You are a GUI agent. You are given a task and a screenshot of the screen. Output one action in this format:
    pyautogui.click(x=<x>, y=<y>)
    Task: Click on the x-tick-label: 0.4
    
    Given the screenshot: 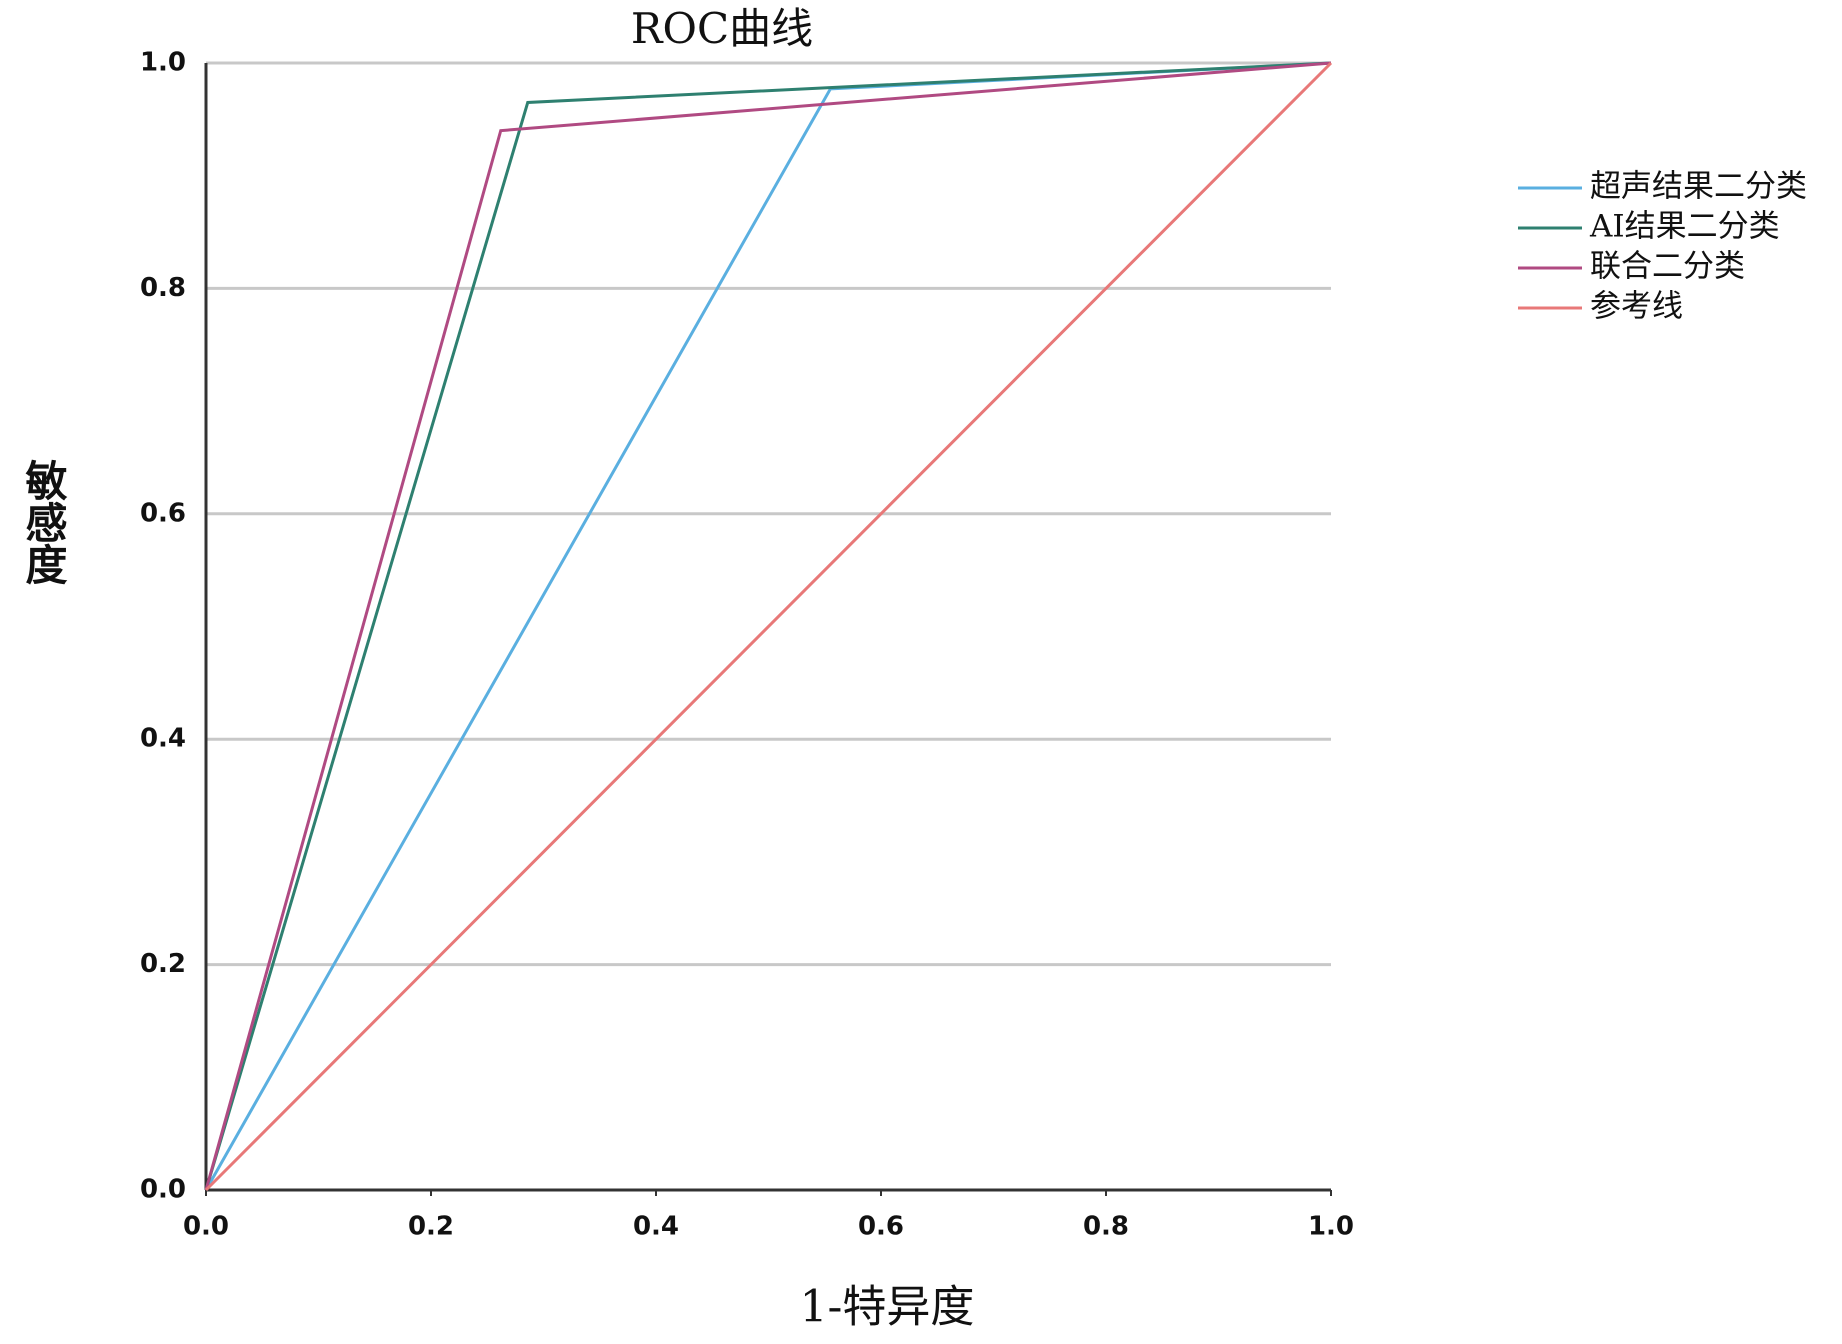 What is the action you would take?
    pyautogui.click(x=656, y=1227)
    